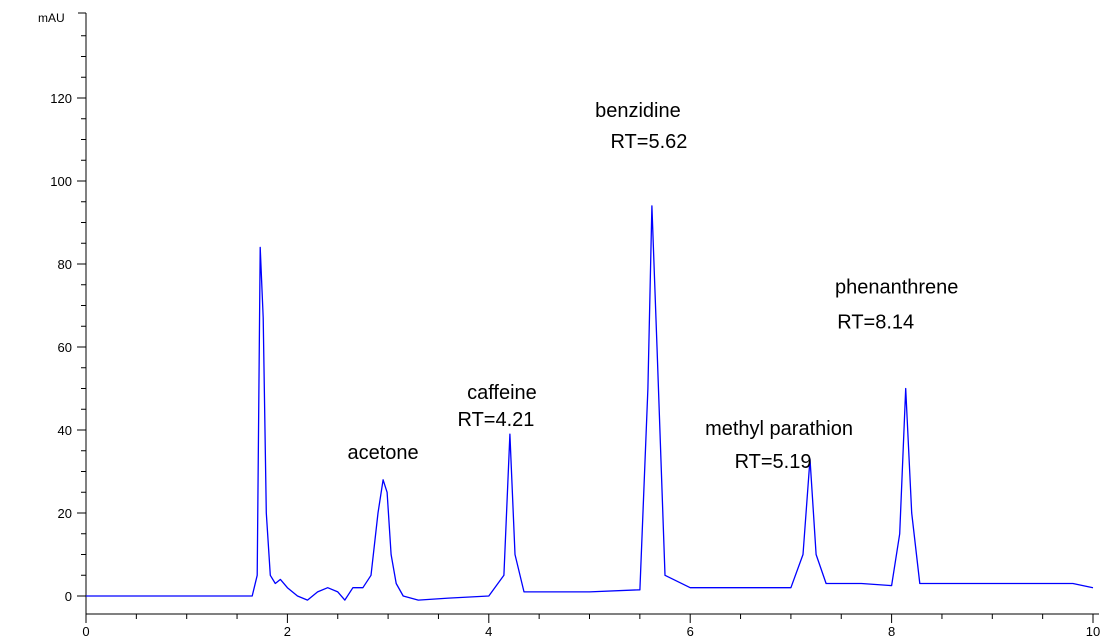 The image size is (1100, 644). Describe the element at coordinates (690, 631) in the screenshot. I see `x-tick-label: 6` at that location.